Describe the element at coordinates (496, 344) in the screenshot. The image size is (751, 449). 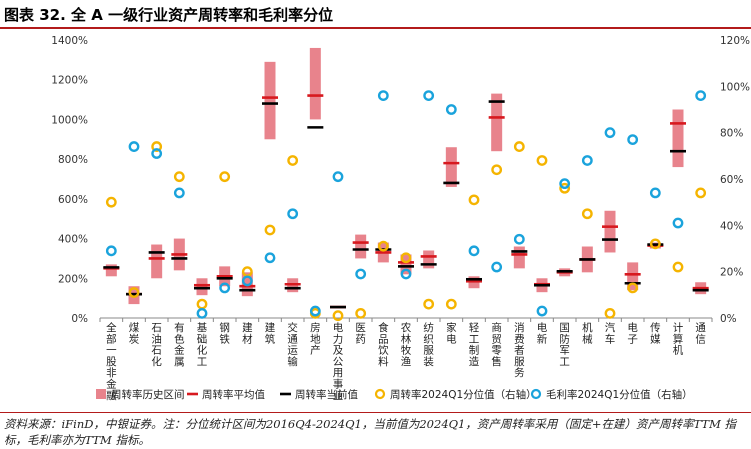
I see `category-label: 商贸零售` at that location.